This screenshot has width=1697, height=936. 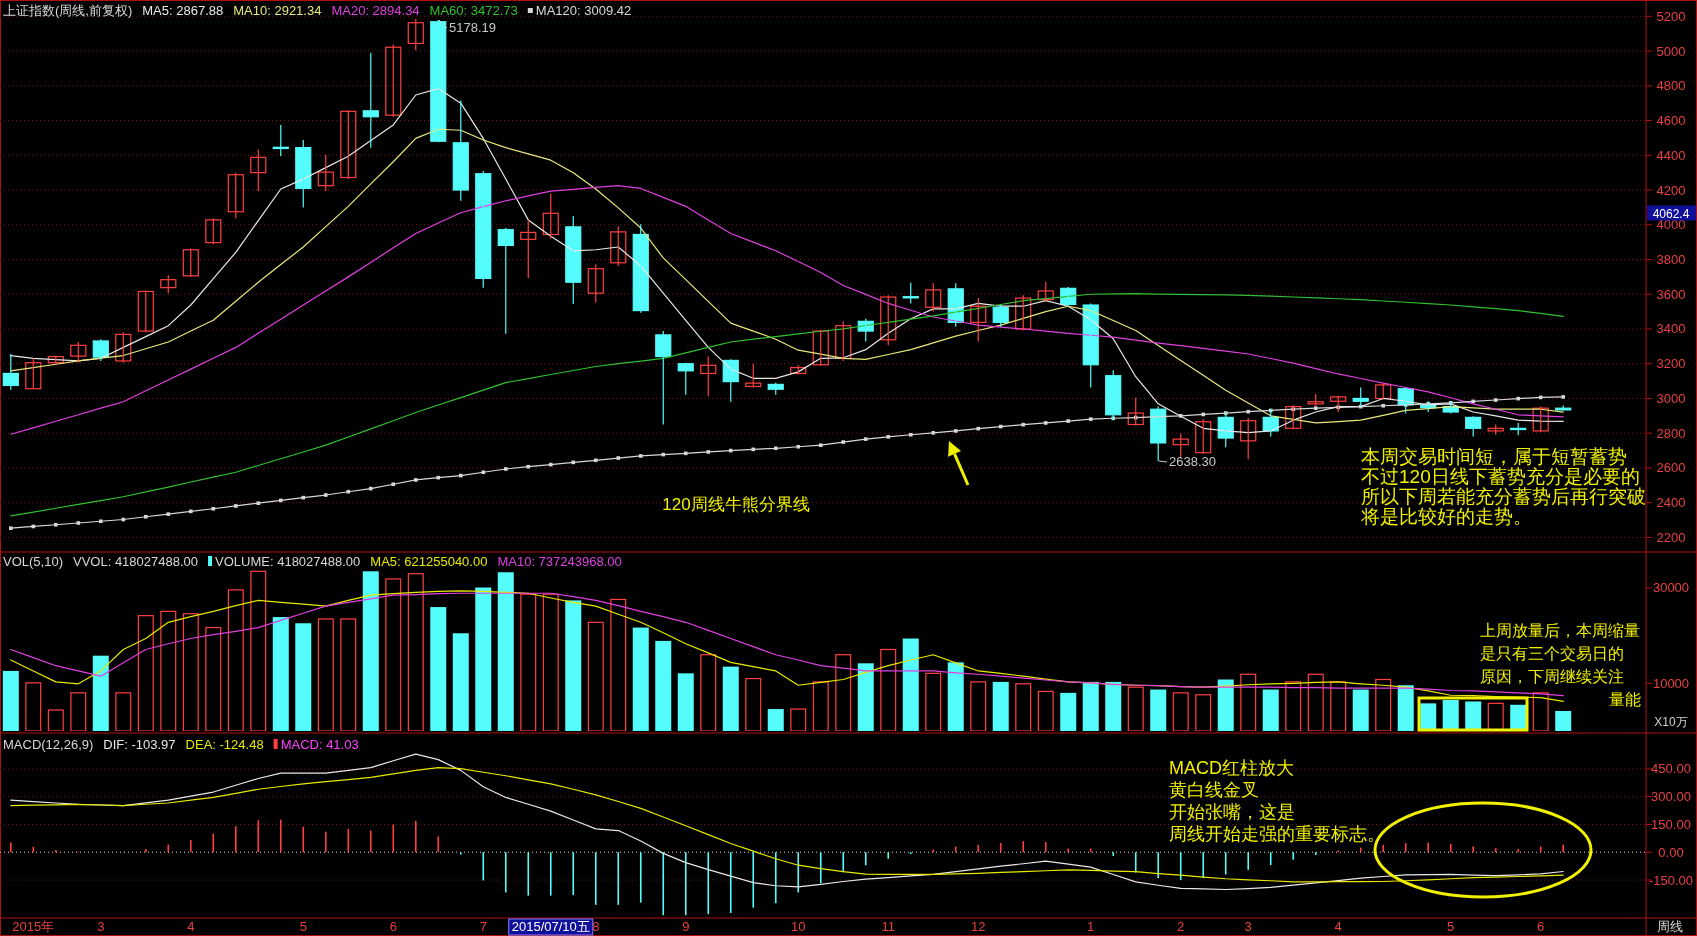 What do you see at coordinates (288, 561) in the screenshot?
I see `legend-label: VOLUME: 418027488.00` at bounding box center [288, 561].